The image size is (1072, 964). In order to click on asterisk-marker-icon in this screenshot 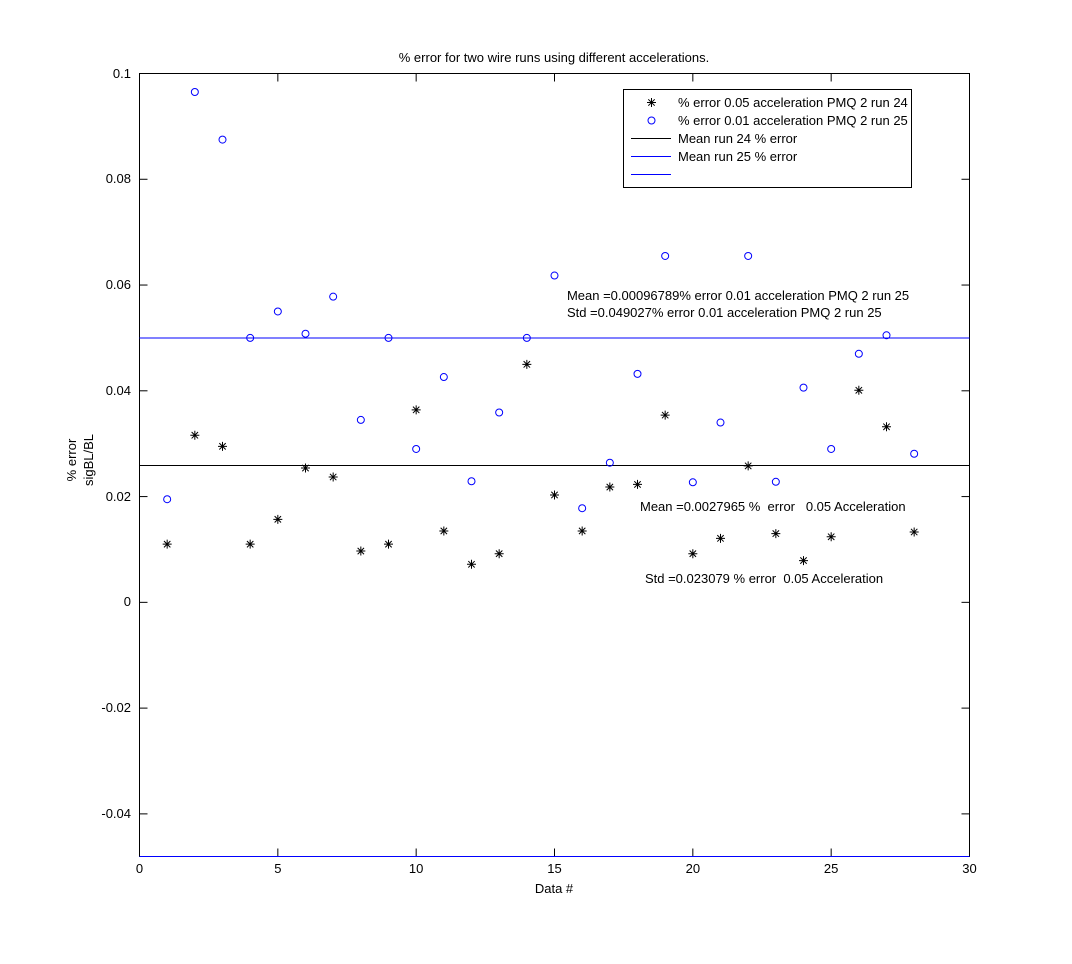, I will do `click(651, 102)`.